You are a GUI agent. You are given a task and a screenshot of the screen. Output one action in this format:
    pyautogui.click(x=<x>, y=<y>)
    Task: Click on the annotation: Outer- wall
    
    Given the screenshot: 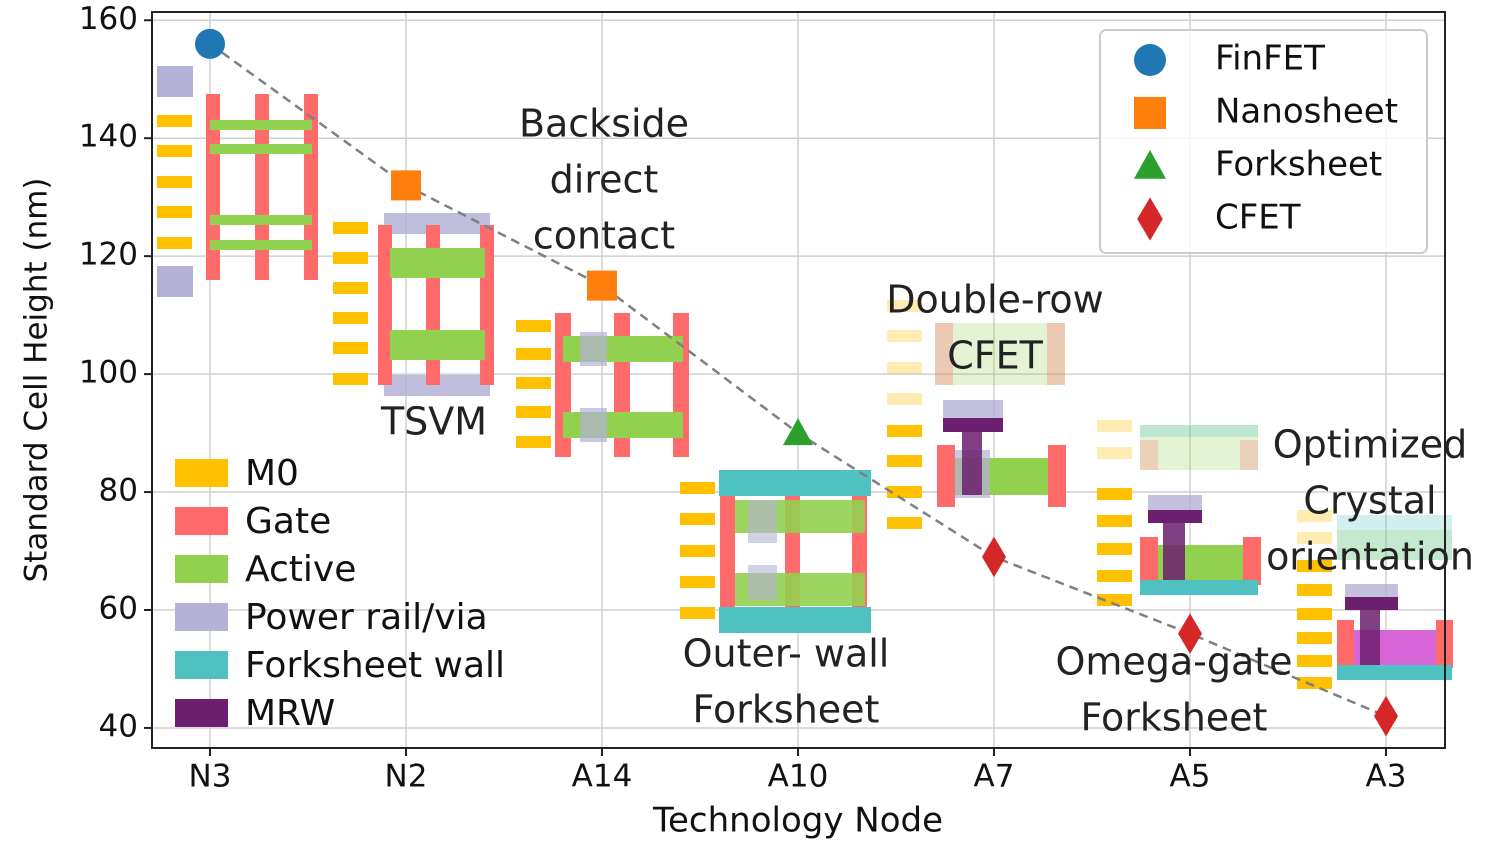 What is the action you would take?
    pyautogui.click(x=786, y=654)
    